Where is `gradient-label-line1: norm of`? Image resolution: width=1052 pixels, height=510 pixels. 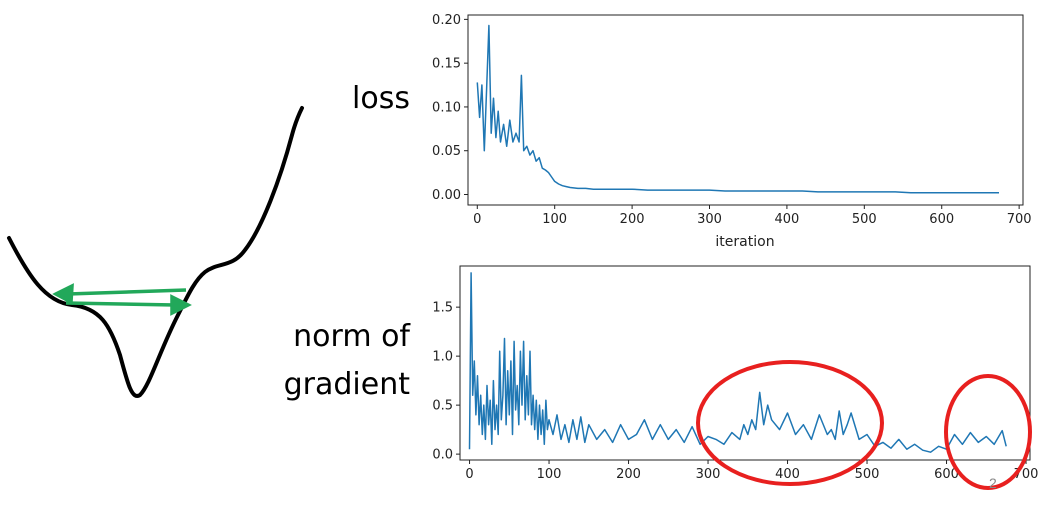 gradient-label-line1: norm of is located at coordinates (351, 336).